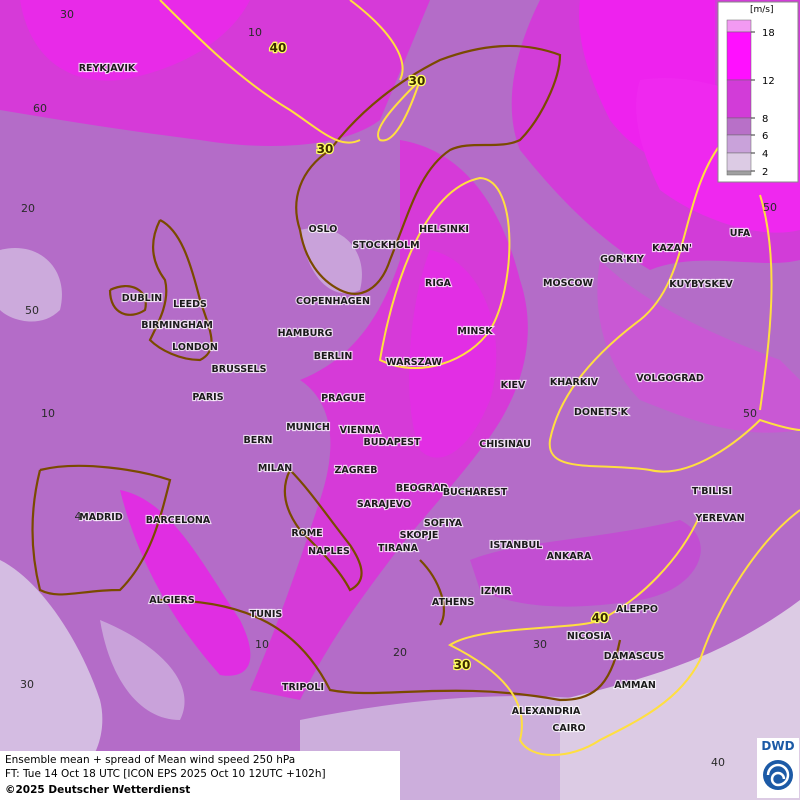  Describe the element at coordinates (768, 81) in the screenshot. I see `legend-tick-label: 12` at that location.